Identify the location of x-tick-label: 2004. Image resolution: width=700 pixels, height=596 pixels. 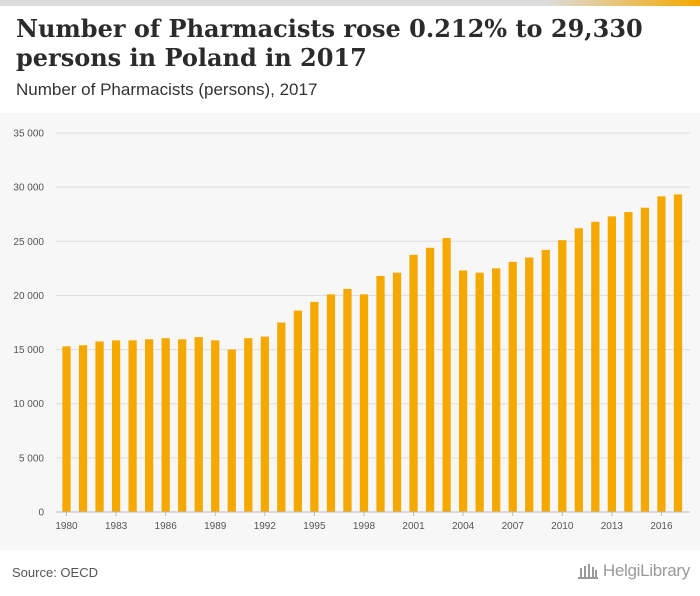
(463, 526).